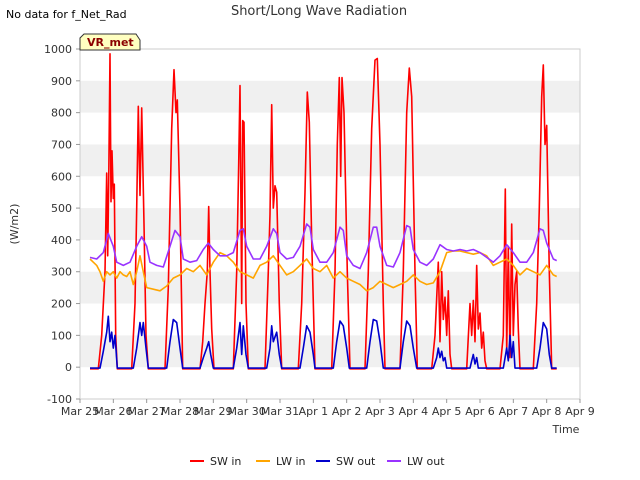  What do you see at coordinates (247, 411) in the screenshot?
I see `x-tick-label: Mar 30` at bounding box center [247, 411].